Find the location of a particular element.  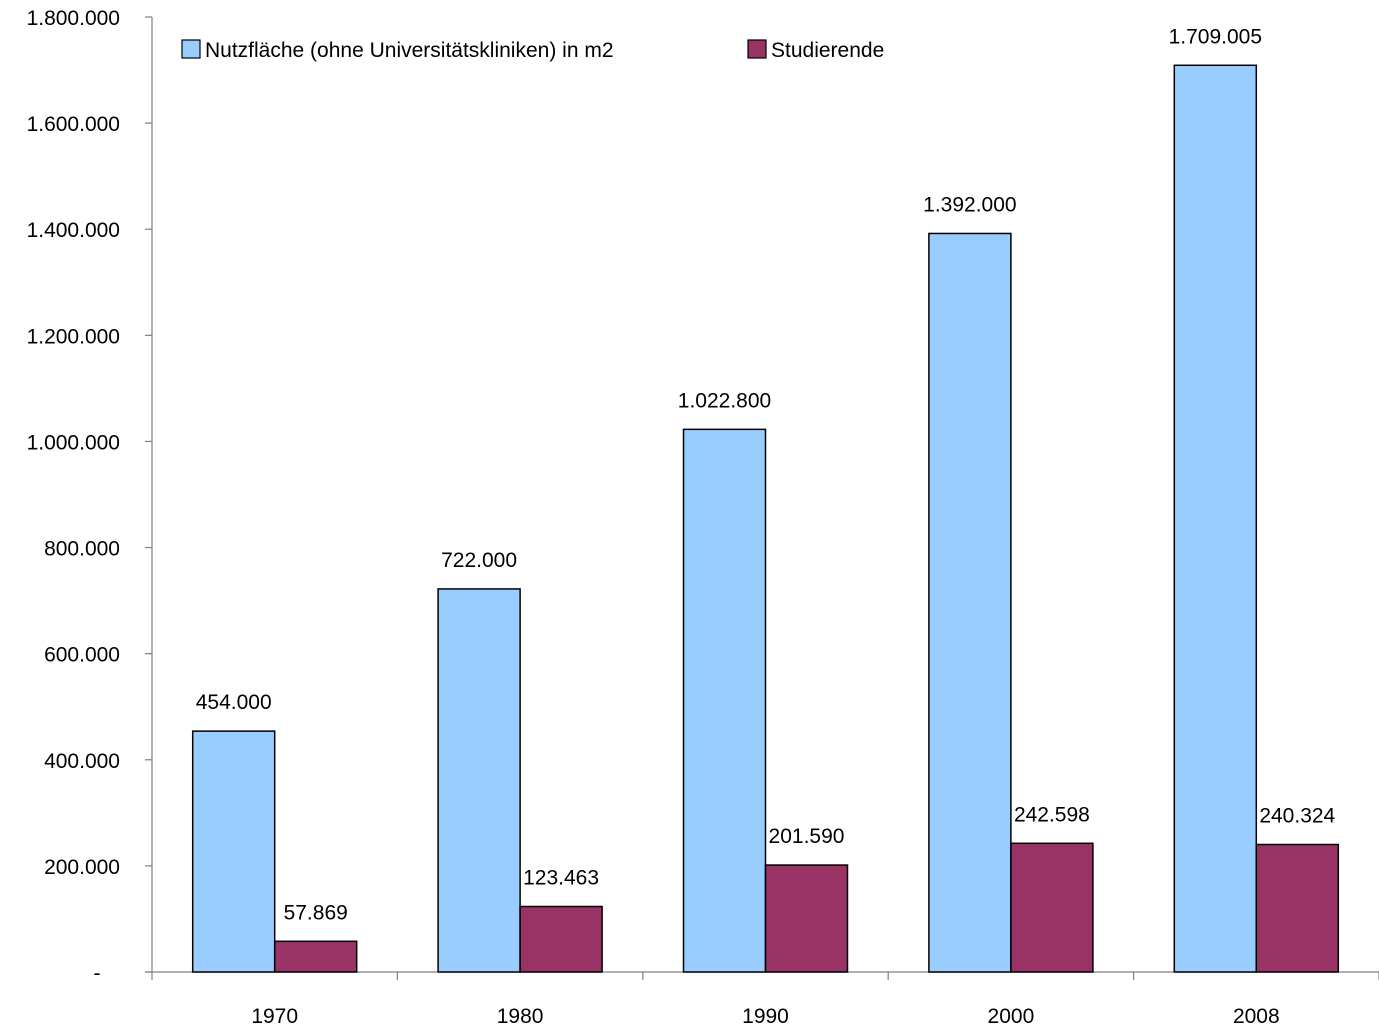

y-tick-label: 200.000 is located at coordinates (82, 867).